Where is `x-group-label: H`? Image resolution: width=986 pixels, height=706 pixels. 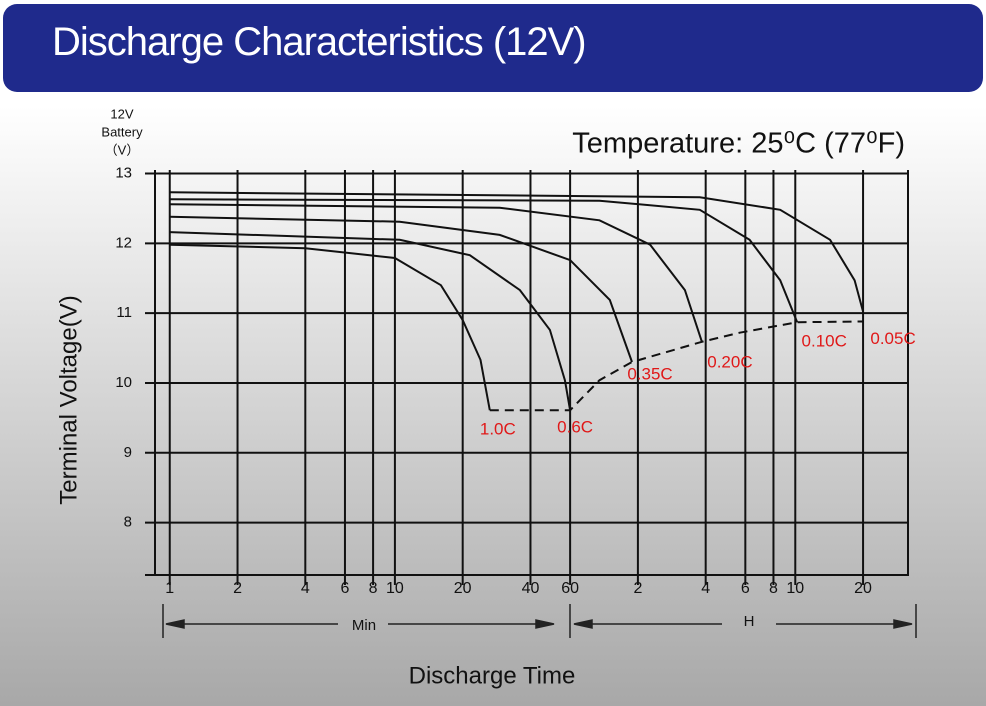
x-group-label: H is located at coordinates (749, 621).